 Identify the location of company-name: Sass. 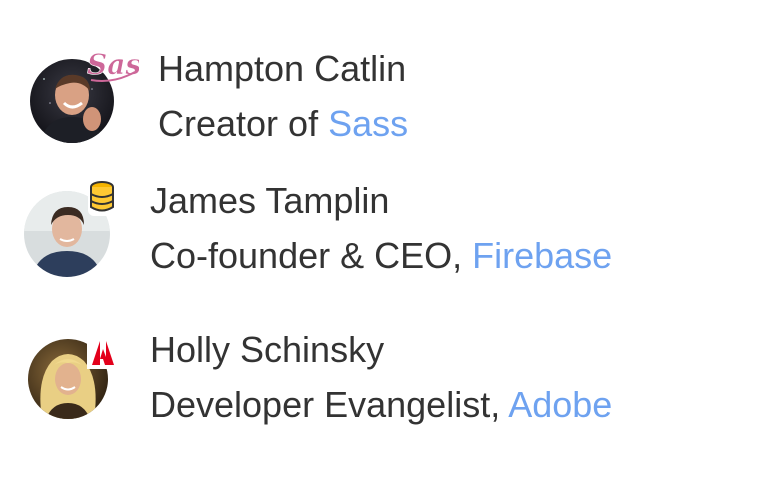
(368, 123).